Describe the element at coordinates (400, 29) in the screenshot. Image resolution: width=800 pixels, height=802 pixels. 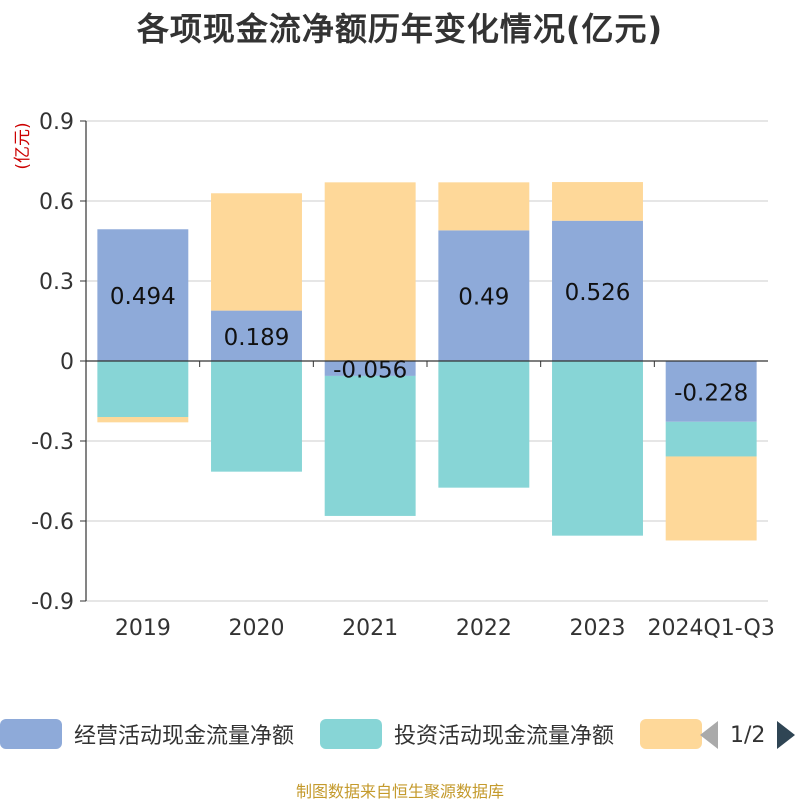
I see `chart-title: 各项现金流净额历年变化情况(亿元)` at that location.